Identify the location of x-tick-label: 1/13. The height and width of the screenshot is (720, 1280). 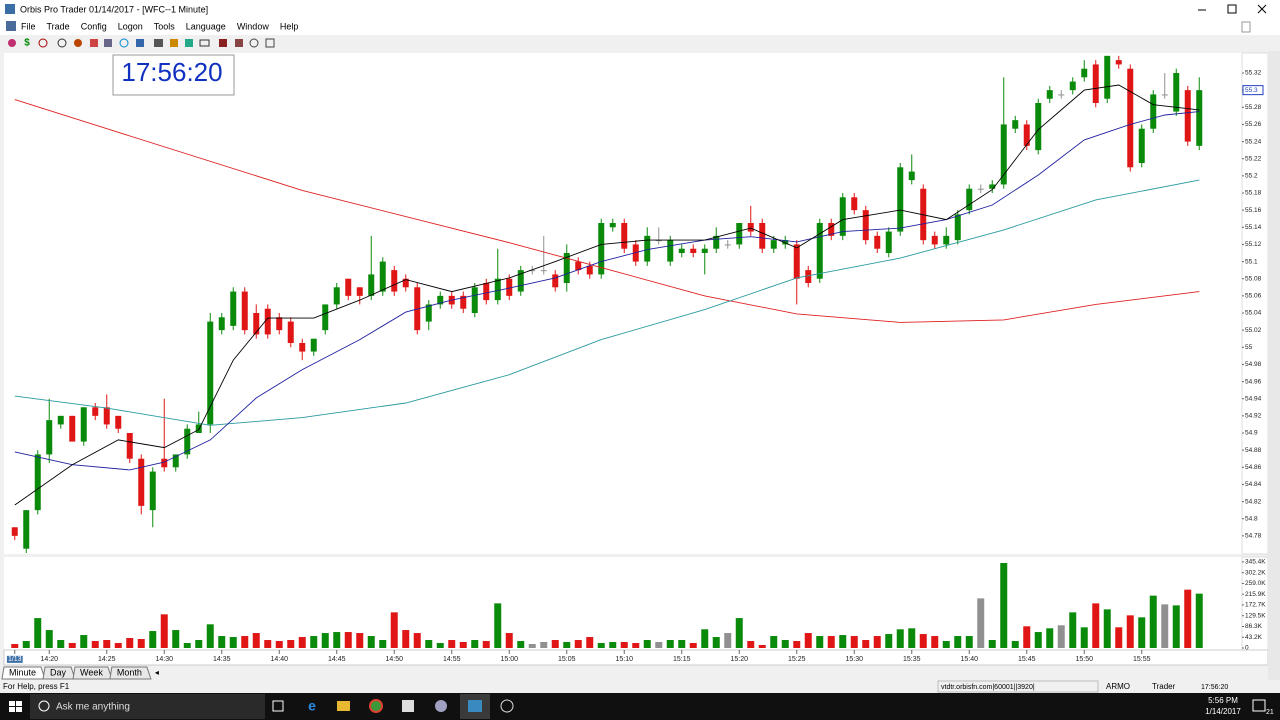
(15, 659).